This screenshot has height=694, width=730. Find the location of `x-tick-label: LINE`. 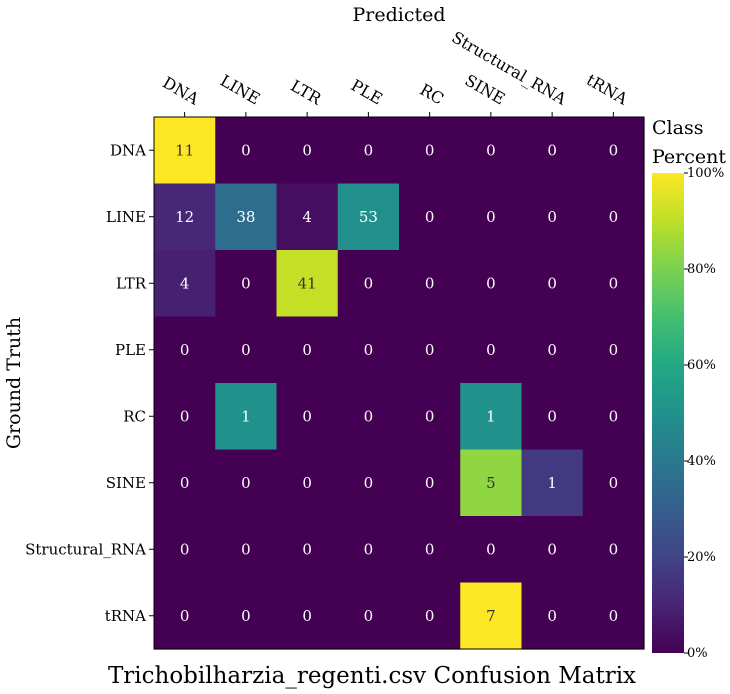

x-tick-label: LINE is located at coordinates (240, 90).